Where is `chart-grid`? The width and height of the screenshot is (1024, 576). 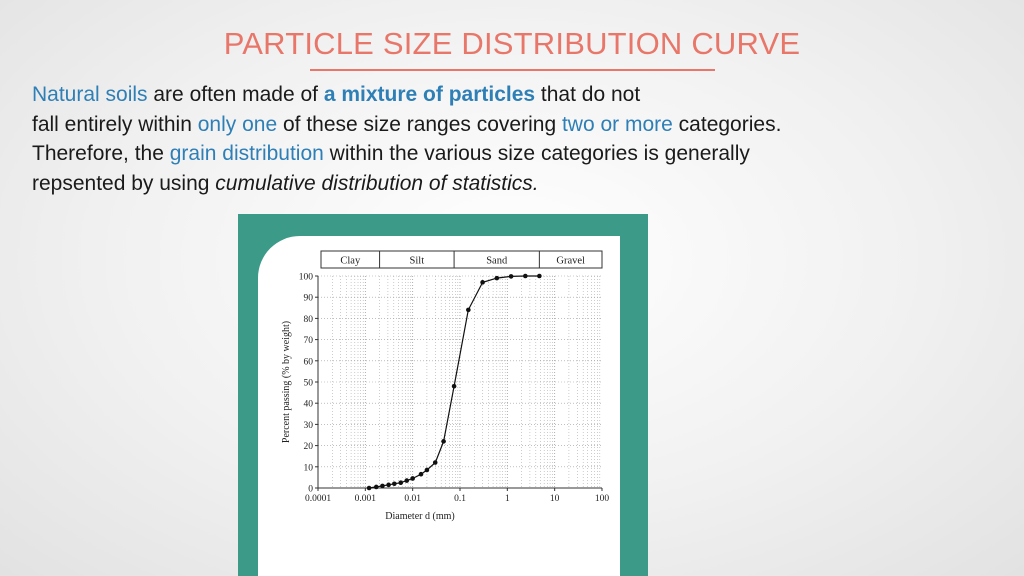
chart-grid is located at coordinates (460, 381).